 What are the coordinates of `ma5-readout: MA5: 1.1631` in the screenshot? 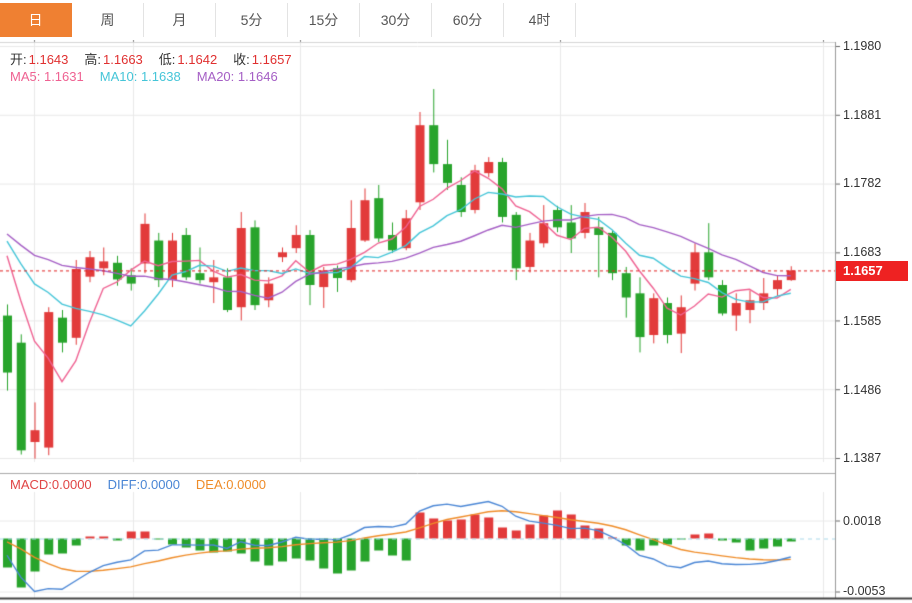 It's located at (47, 76).